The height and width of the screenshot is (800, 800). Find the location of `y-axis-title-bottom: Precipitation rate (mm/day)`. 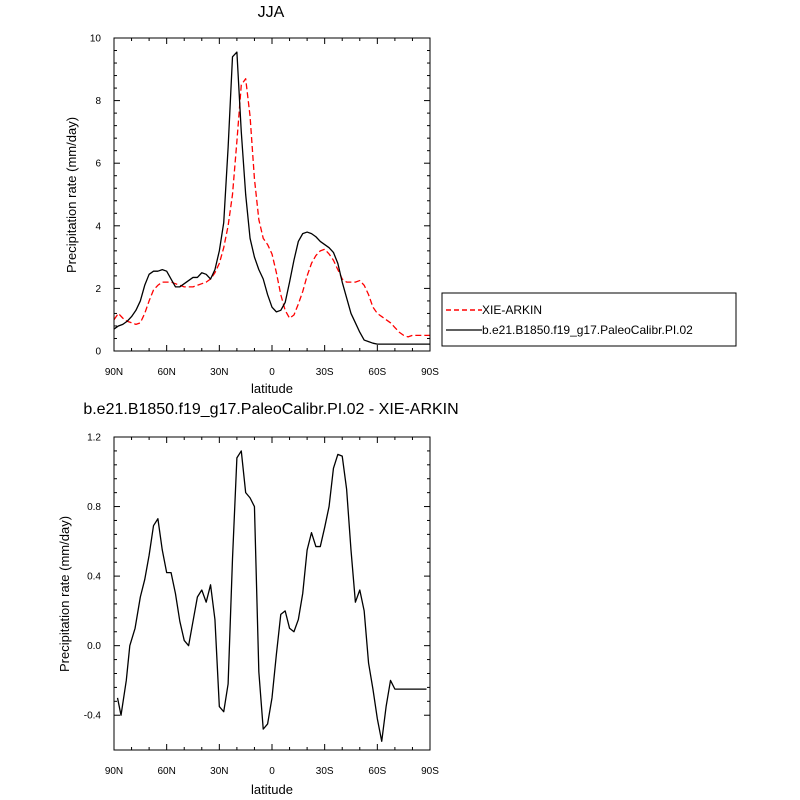

y-axis-title-bottom: Precipitation rate (mm/day) is located at coordinates (64, 594).